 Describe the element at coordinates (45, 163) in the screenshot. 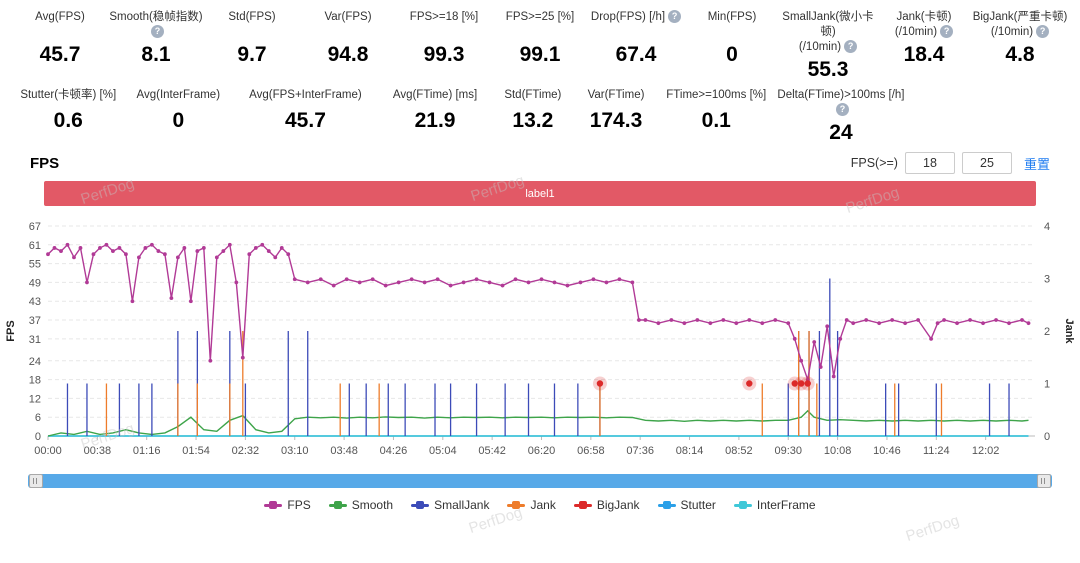

I see `fps-section-title: FPS` at that location.